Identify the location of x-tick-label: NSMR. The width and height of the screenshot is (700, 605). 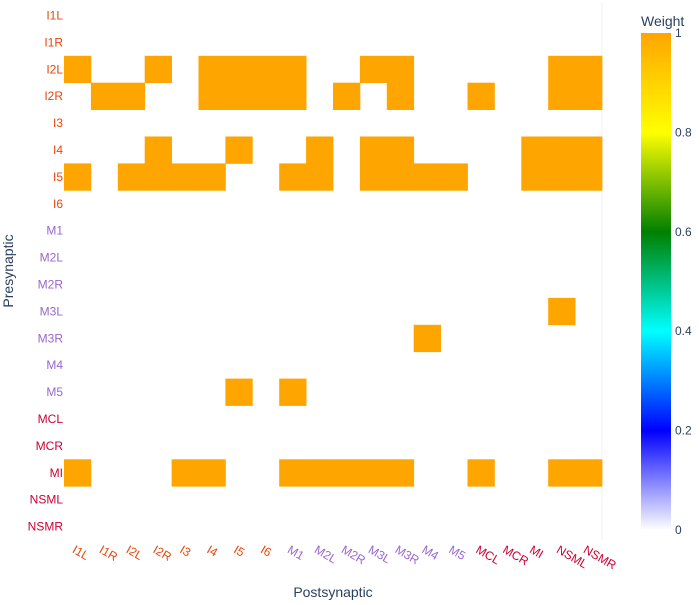
(600, 557).